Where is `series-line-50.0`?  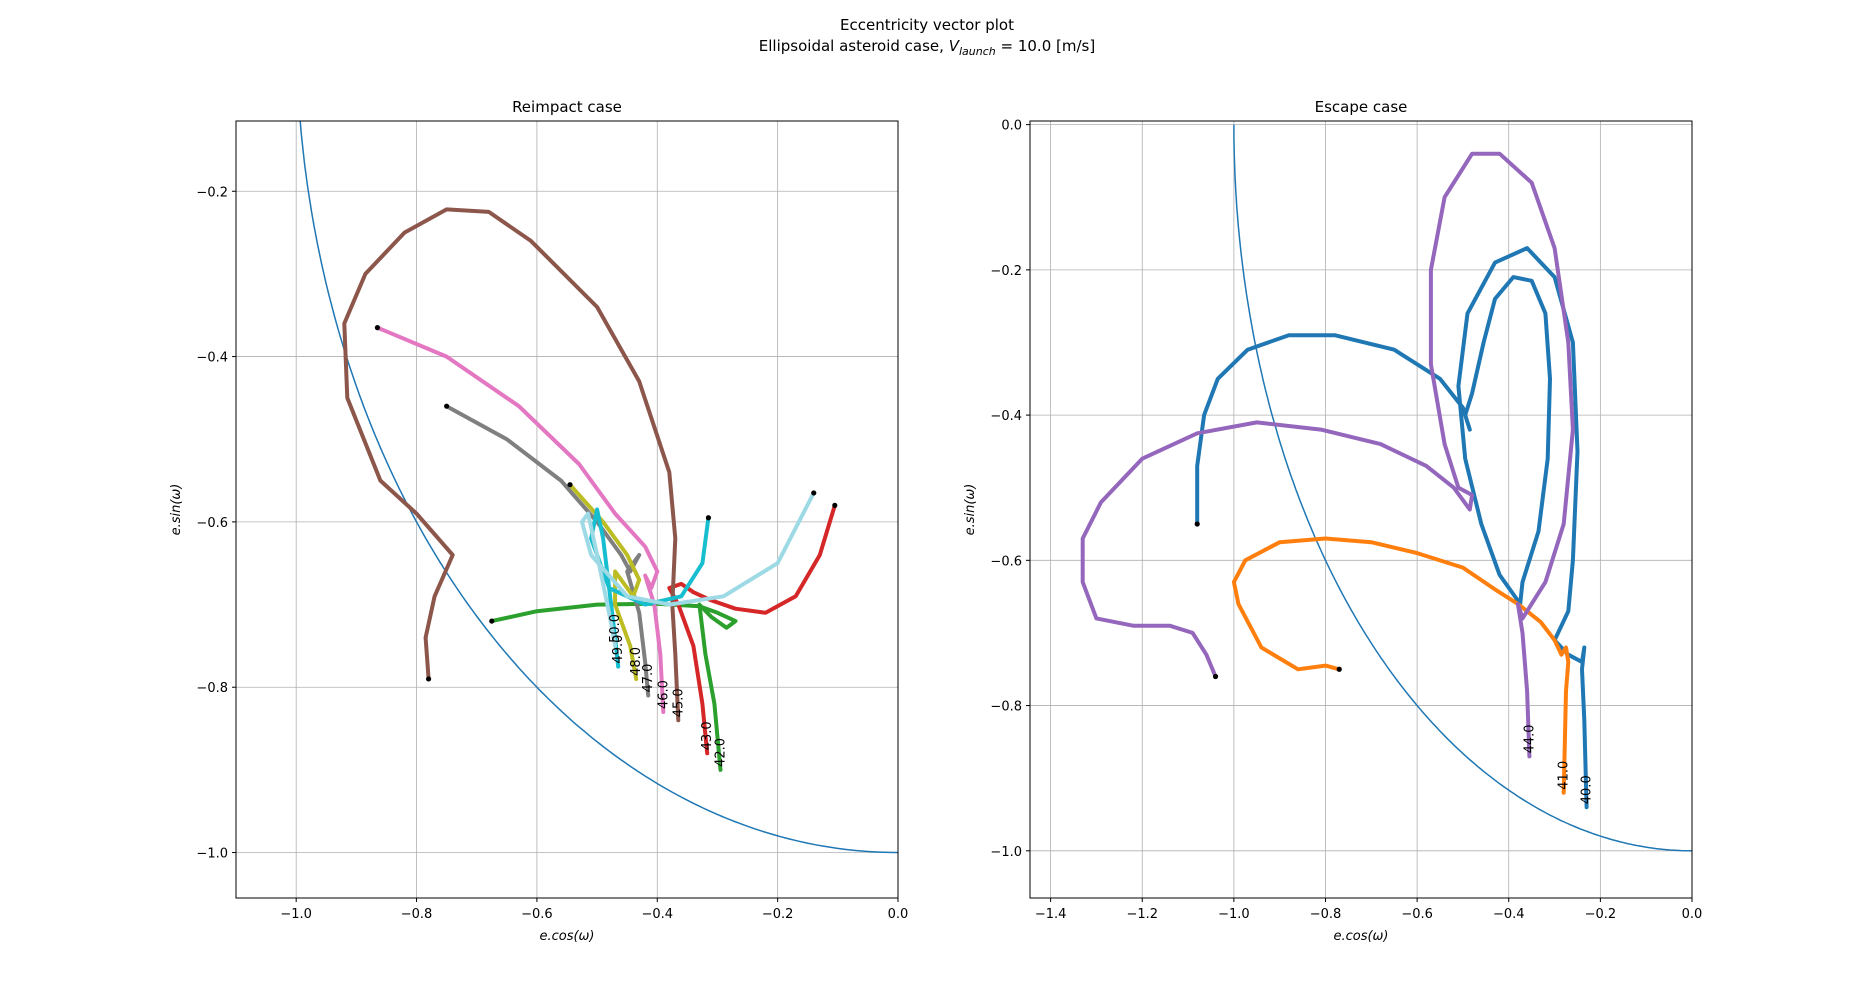 series-line-50.0 is located at coordinates (698, 569).